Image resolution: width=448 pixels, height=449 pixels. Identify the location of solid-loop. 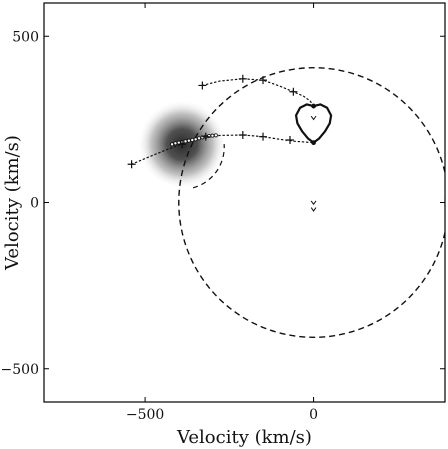
(313, 123).